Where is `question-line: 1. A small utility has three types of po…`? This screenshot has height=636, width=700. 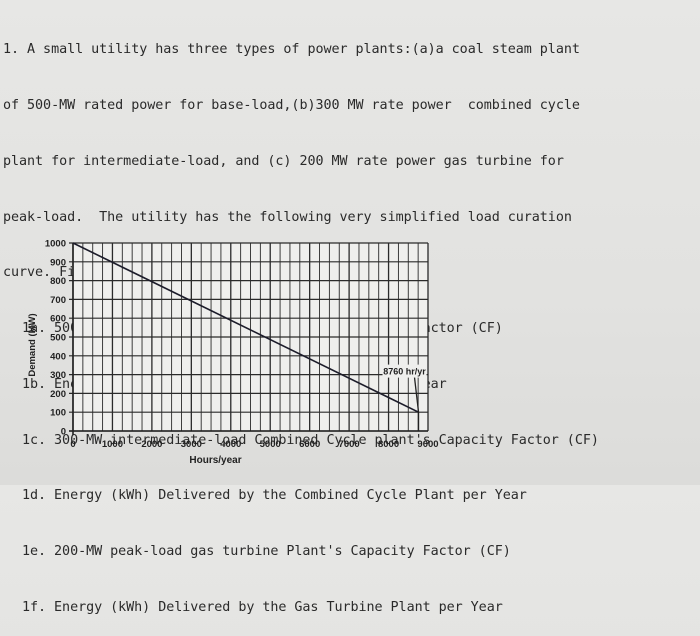 question-line: 1. A small utility has three types of po… is located at coordinates (291, 50).